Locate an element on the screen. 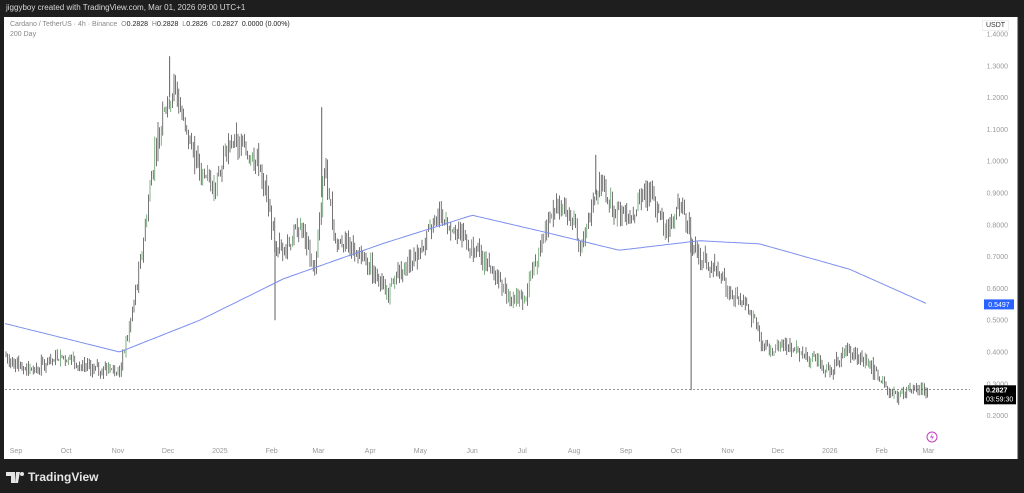 This screenshot has height=493, width=1024. tradingview-logo-icon is located at coordinates (15, 477).